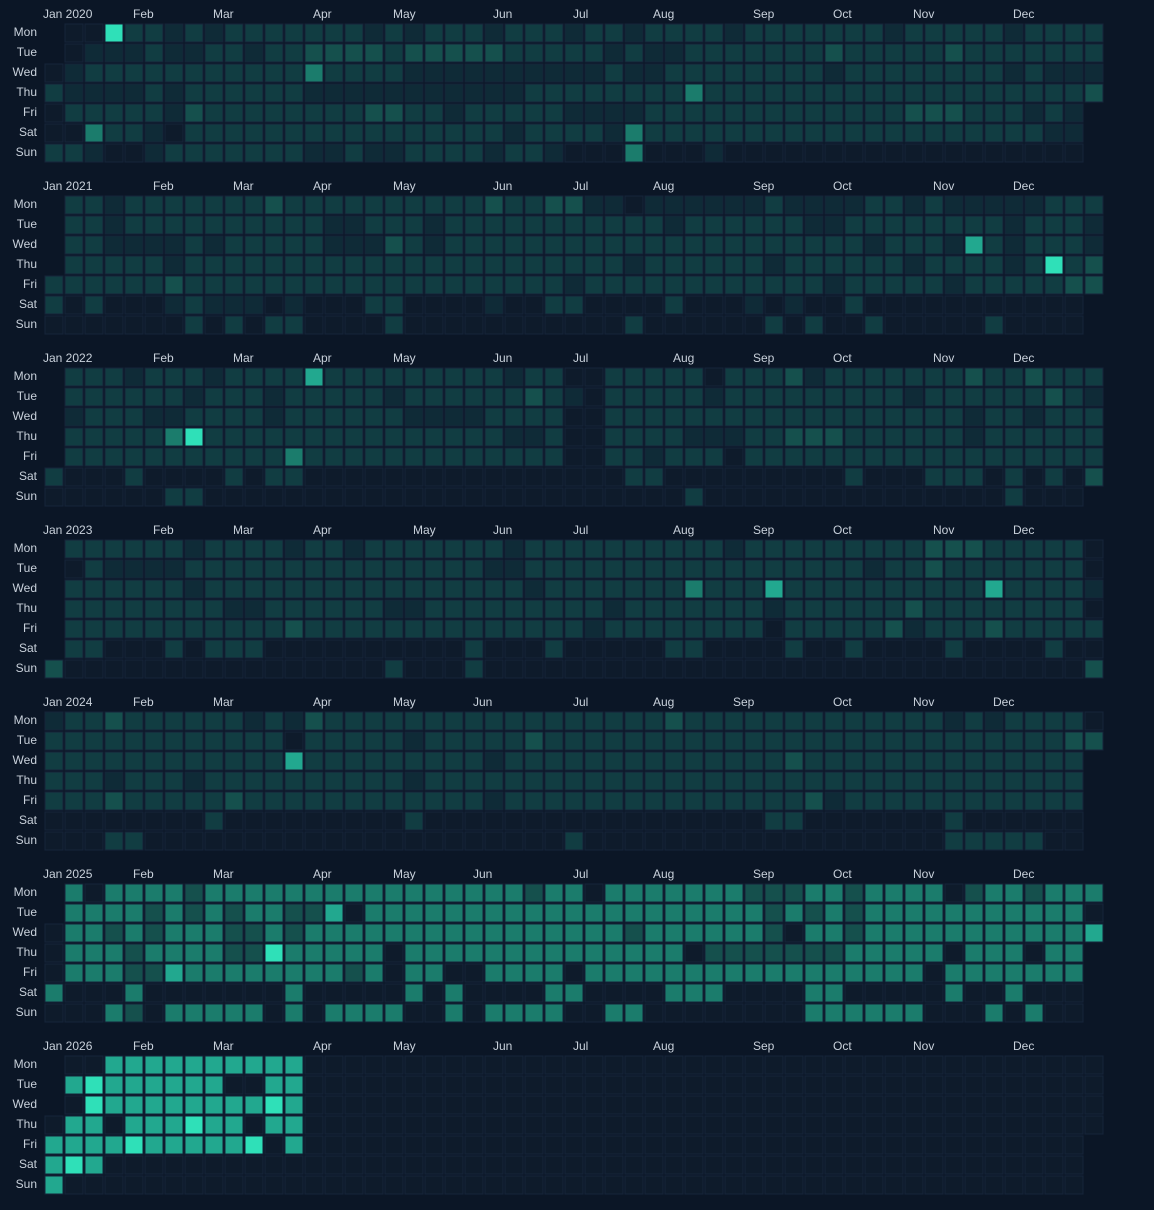 The height and width of the screenshot is (1210, 1154). Describe the element at coordinates (68, 530) in the screenshot. I see `month-label: Jan 2023` at that location.